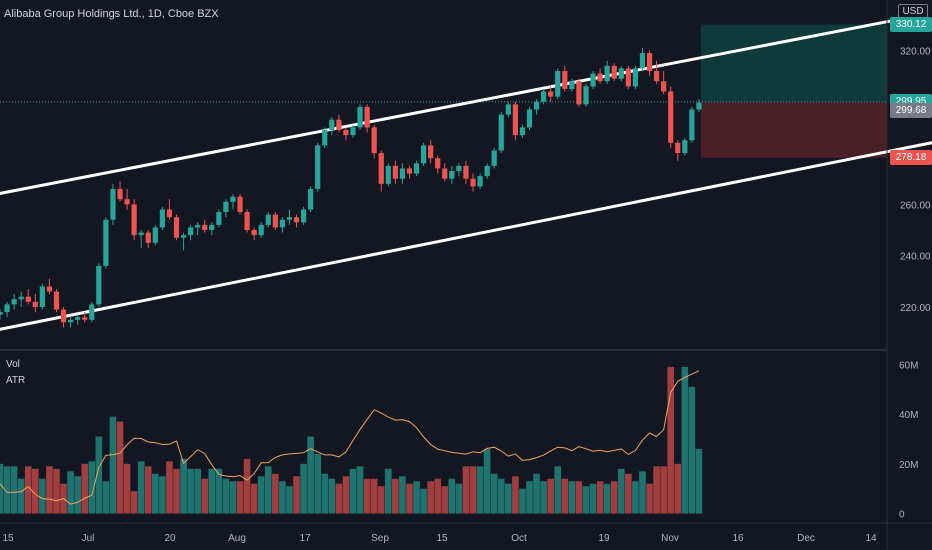 The width and height of the screenshot is (932, 550). I want to click on price-tick-label: 240.00, so click(915, 257).